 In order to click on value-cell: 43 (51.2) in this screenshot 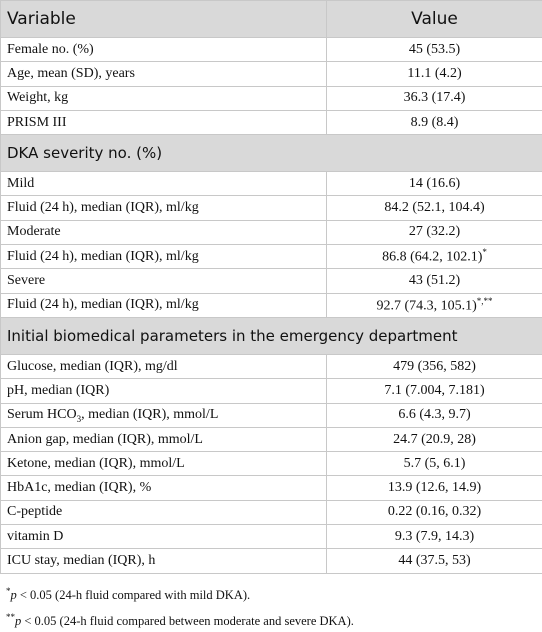, I will do `click(434, 281)`.